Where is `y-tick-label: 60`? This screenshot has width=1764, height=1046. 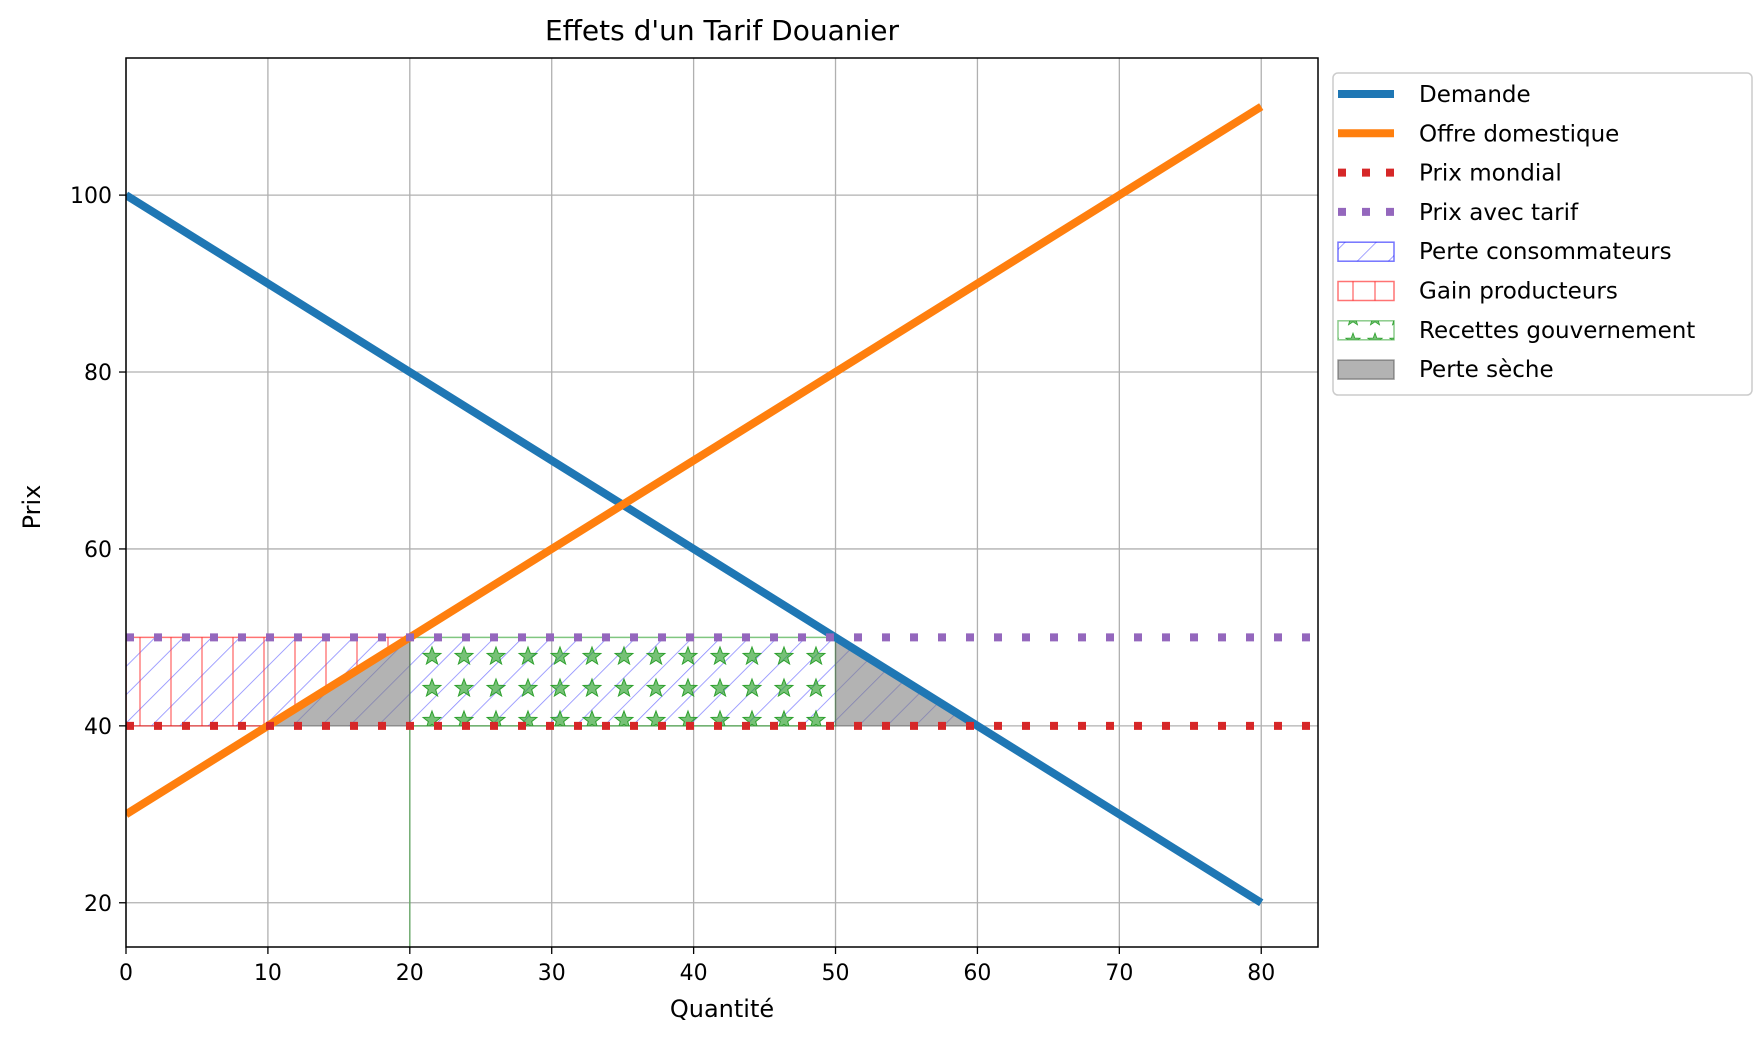
y-tick-label: 60 is located at coordinates (98, 550).